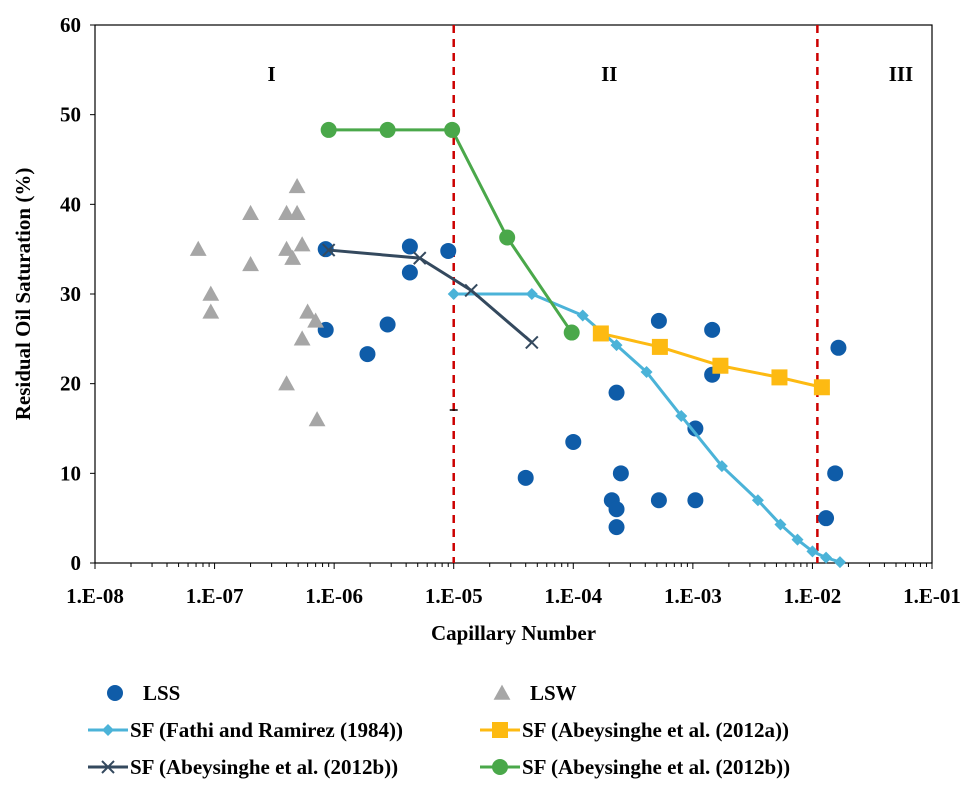  I want to click on legend-item: LSW, so click(535, 693).